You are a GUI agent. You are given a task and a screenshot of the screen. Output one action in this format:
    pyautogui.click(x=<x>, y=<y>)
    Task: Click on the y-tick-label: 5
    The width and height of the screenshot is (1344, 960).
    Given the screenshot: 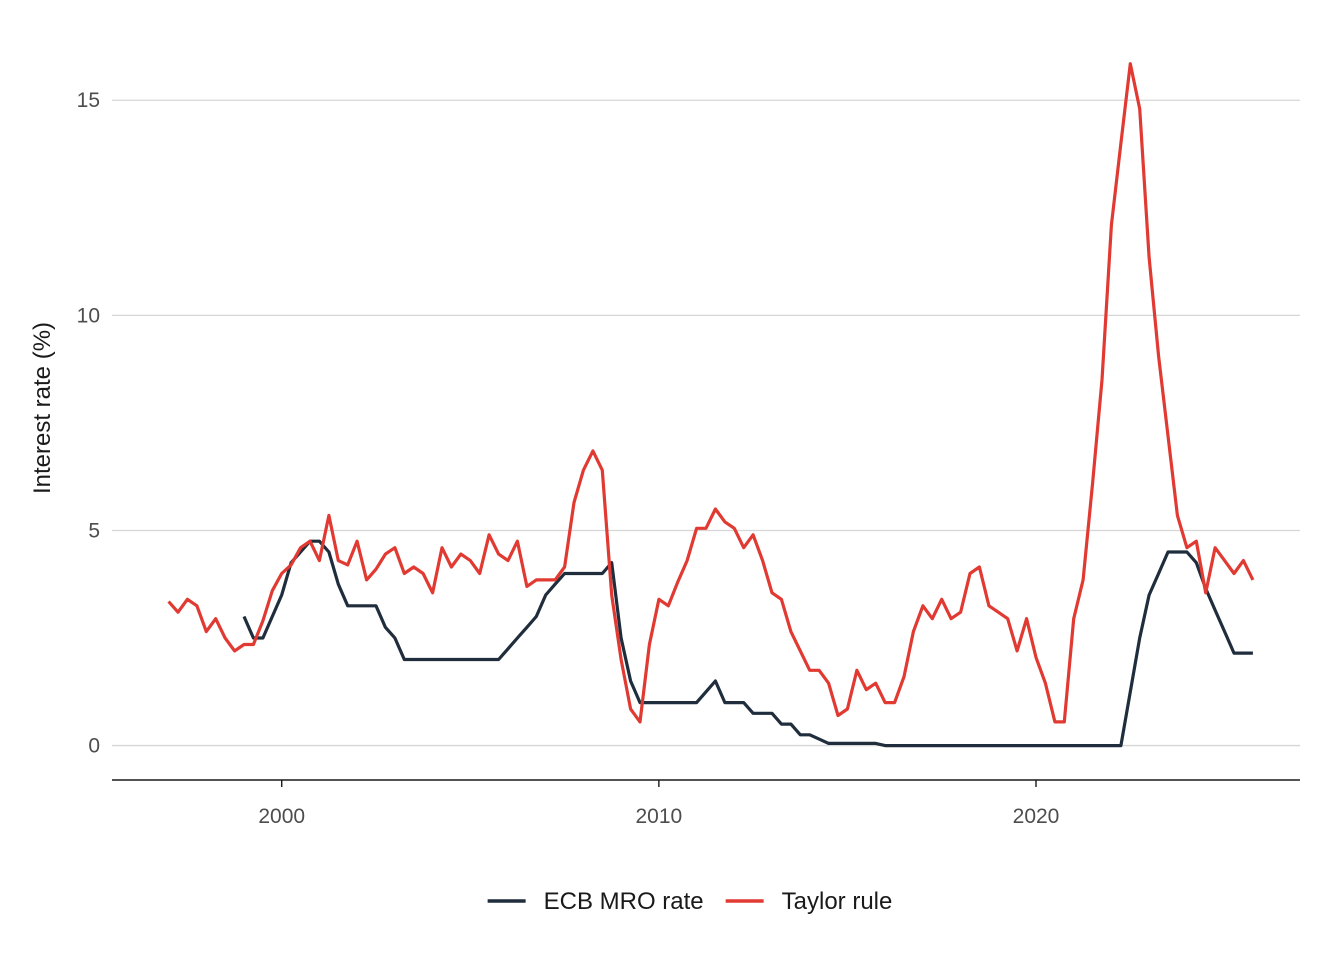 What is the action you would take?
    pyautogui.click(x=94, y=530)
    